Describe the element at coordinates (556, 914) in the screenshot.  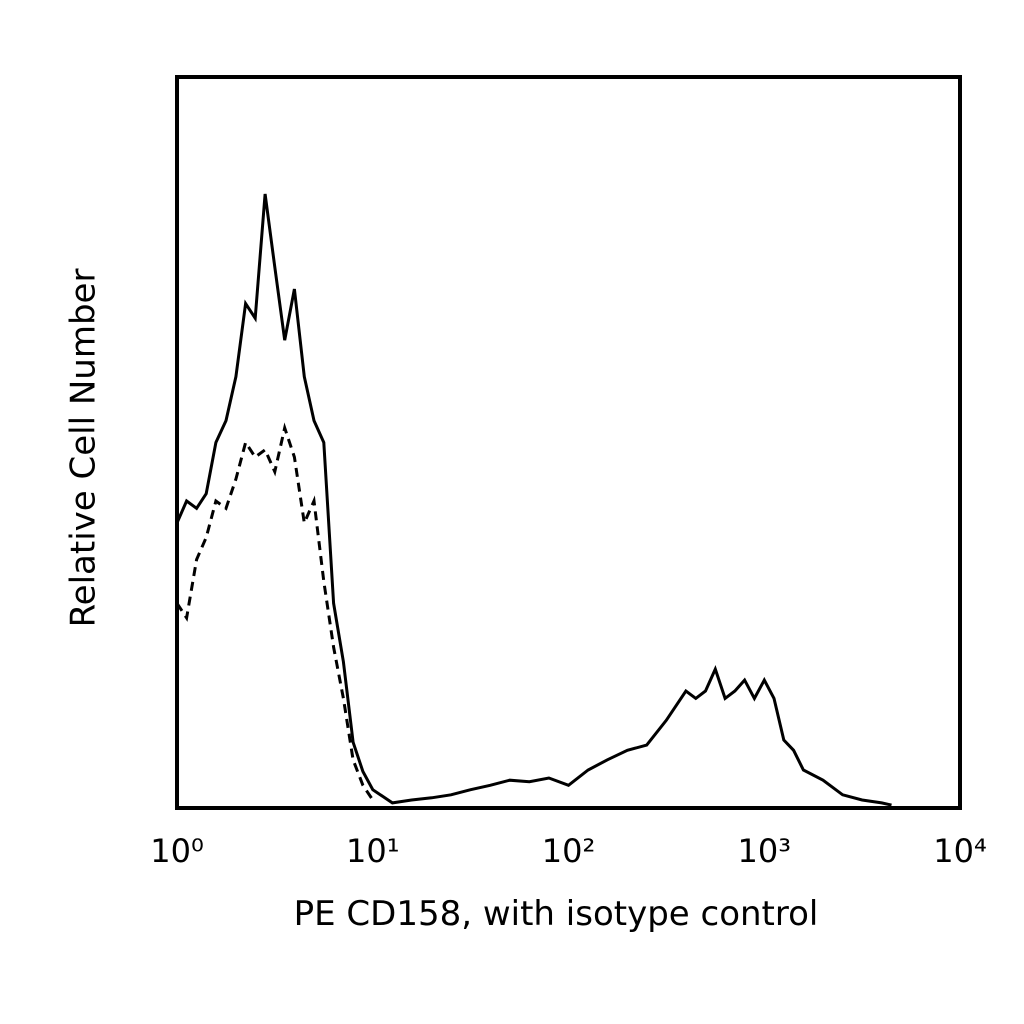
I see `x-axis-label: PE CD158, with isotype control` at that location.